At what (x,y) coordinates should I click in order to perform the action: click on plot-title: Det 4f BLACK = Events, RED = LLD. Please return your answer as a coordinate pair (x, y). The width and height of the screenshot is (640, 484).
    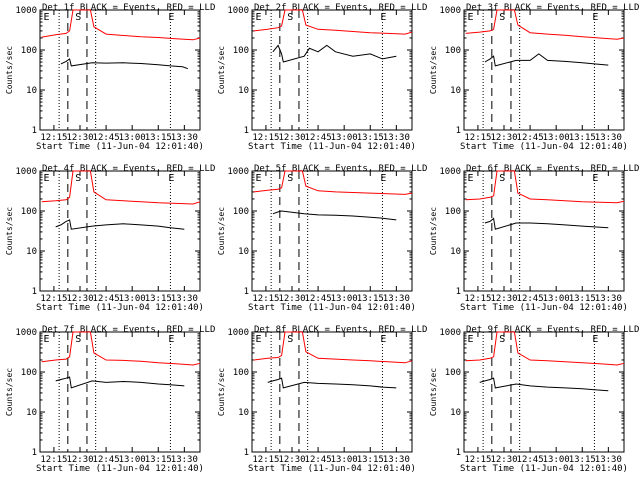
    Looking at the image, I should click on (128, 169).